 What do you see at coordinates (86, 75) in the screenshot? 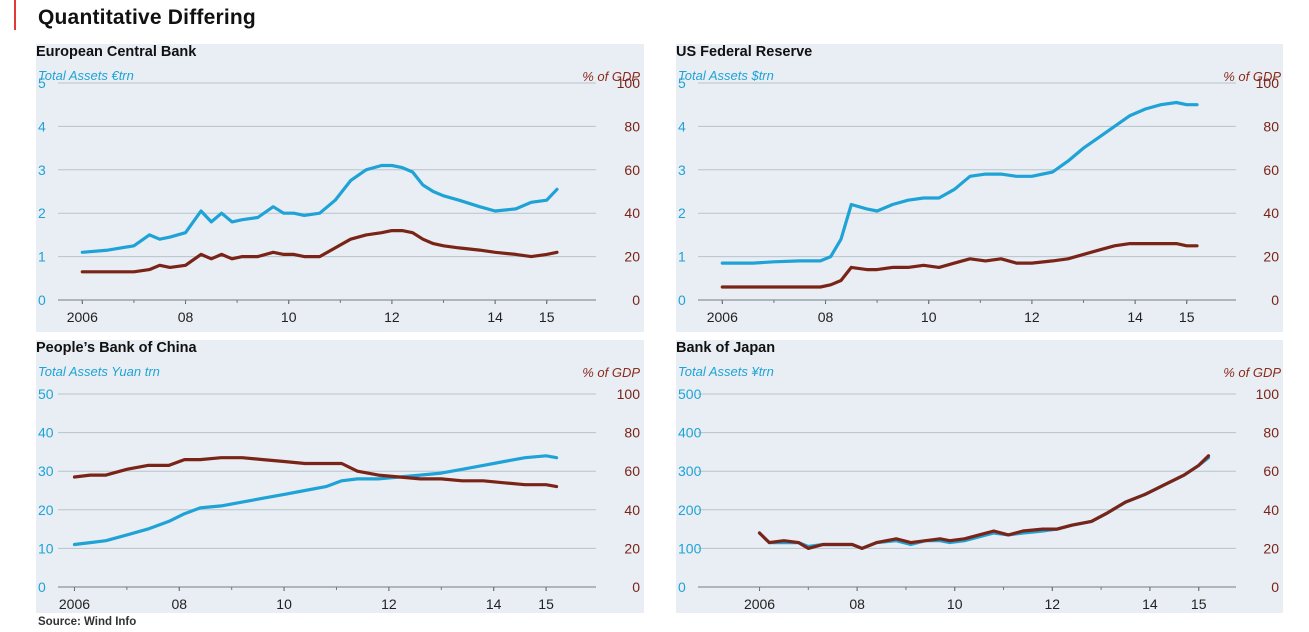
I see `y-axis-left-label: Total Assets €trn` at bounding box center [86, 75].